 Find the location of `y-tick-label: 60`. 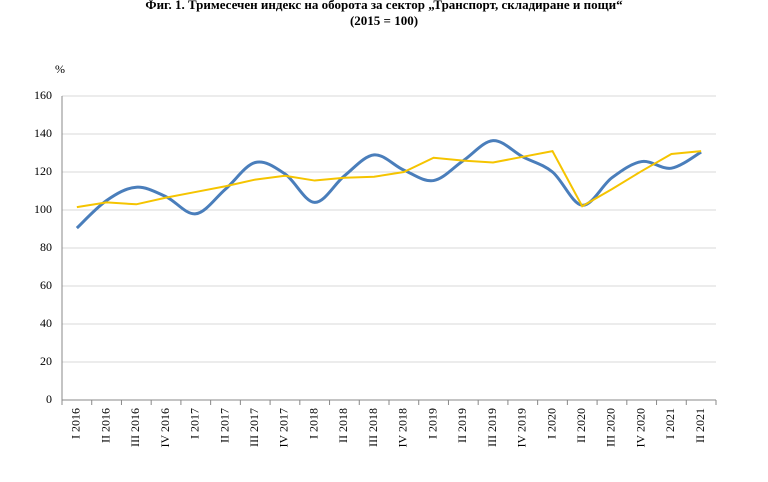

y-tick-label: 60 is located at coordinates (46, 285).